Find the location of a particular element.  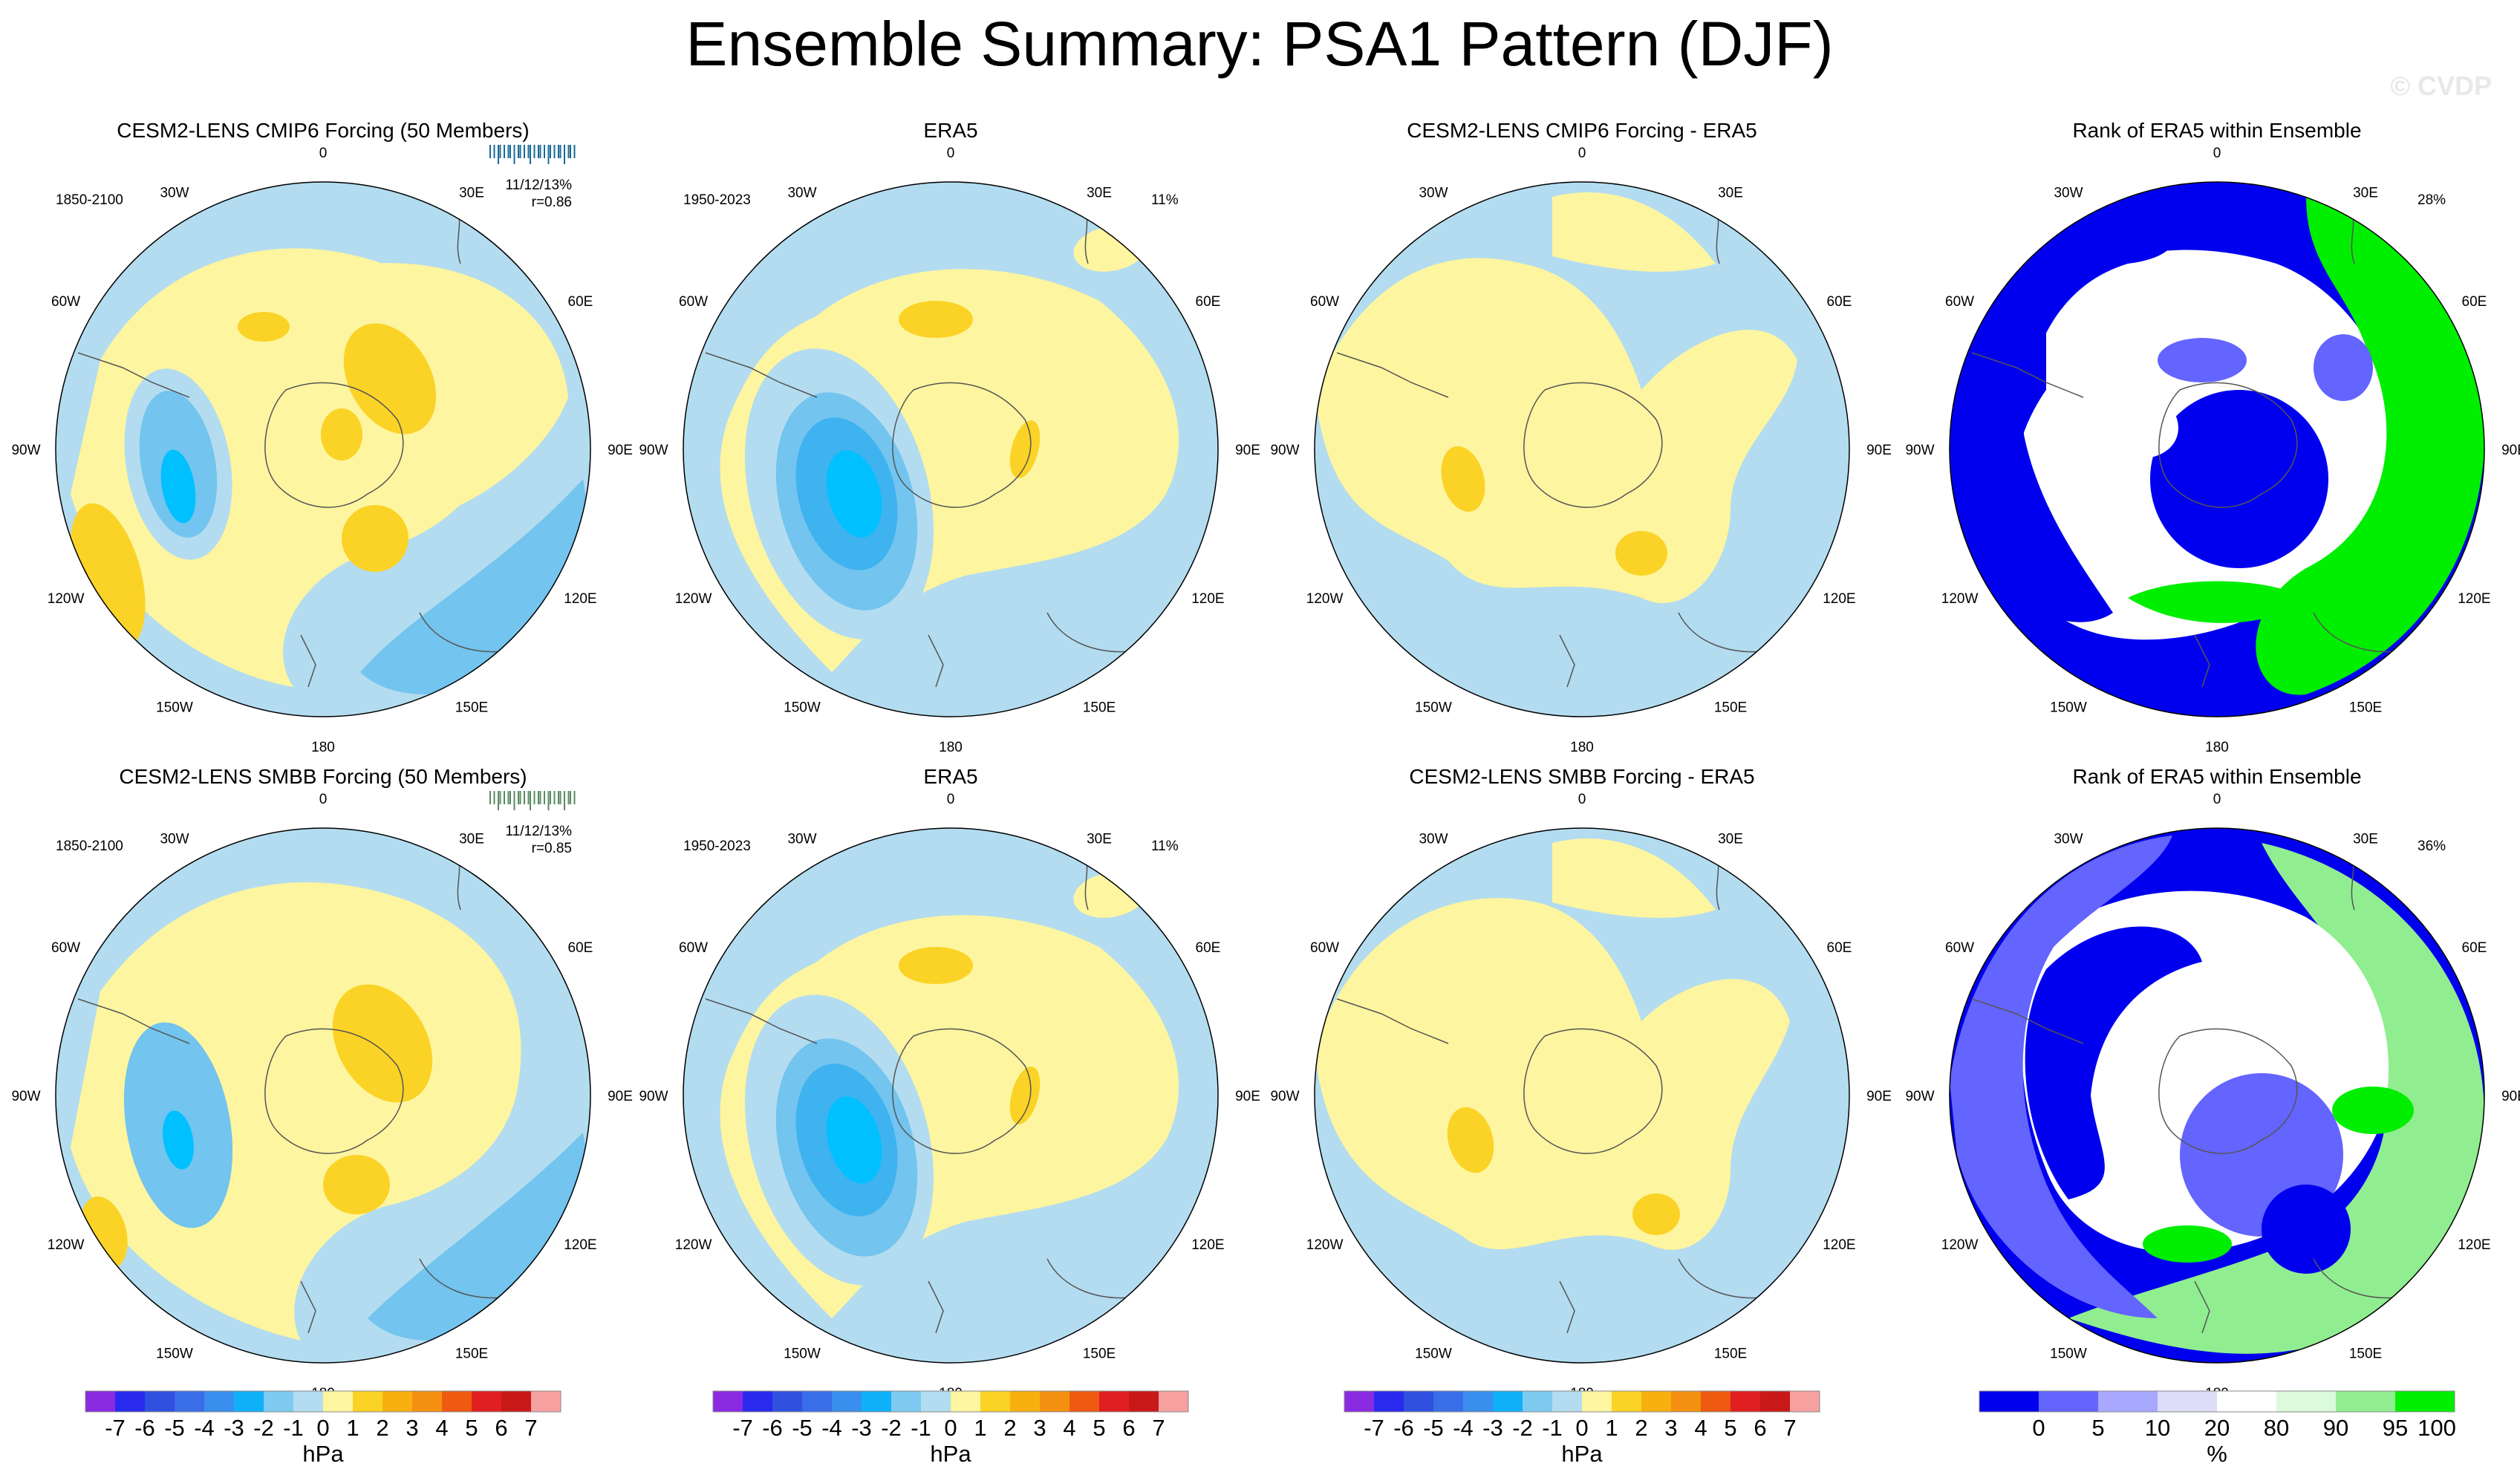

colorbar-tick-label: 10 is located at coordinates (2157, 1428).